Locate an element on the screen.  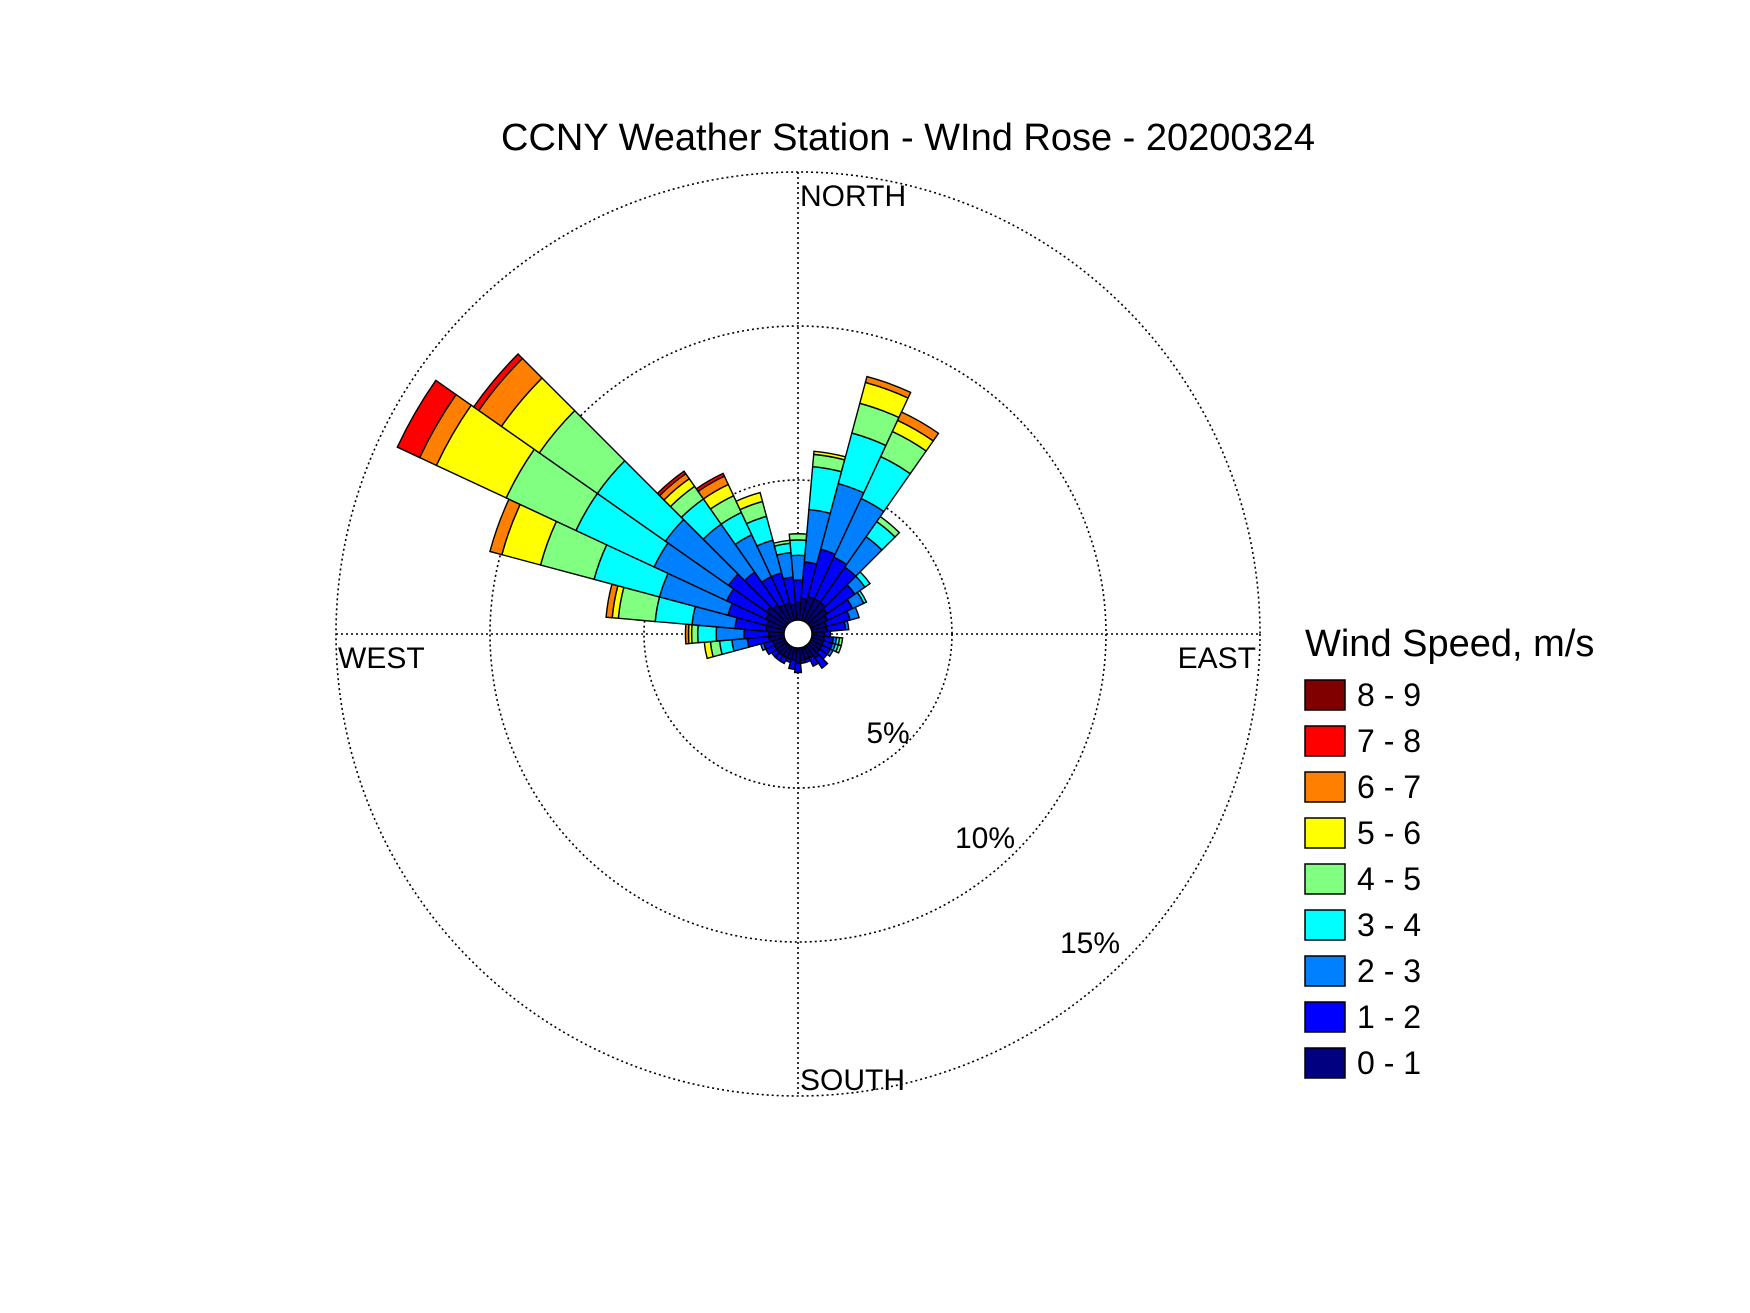
calm-center is located at coordinates (798, 634).